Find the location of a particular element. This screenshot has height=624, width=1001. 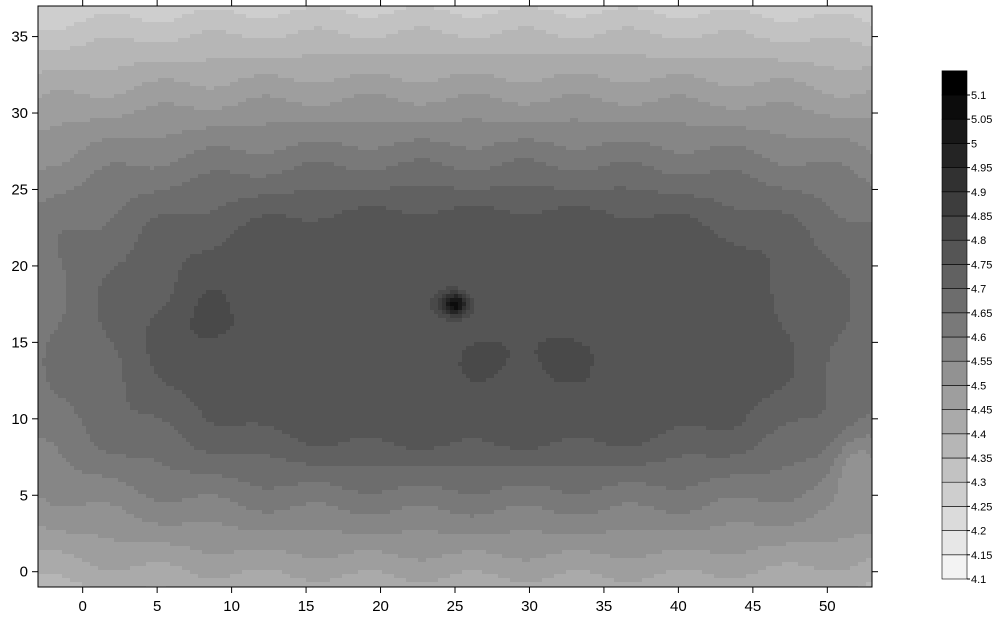

legend-label: 4.25 is located at coordinates (981, 507).